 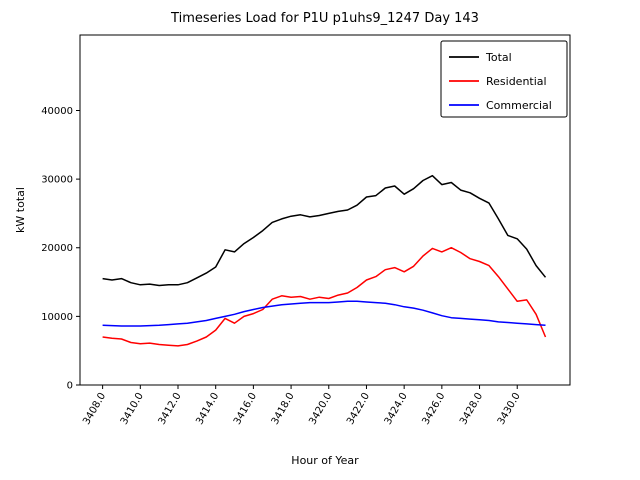 What do you see at coordinates (70, 386) in the screenshot?
I see `y-tick-label: 0` at bounding box center [70, 386].